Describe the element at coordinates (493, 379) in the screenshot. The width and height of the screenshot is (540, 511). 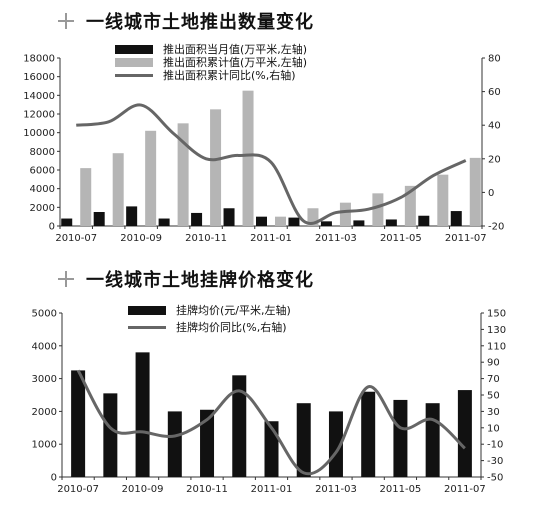
I see `right-y-tick-label: 70` at that location.